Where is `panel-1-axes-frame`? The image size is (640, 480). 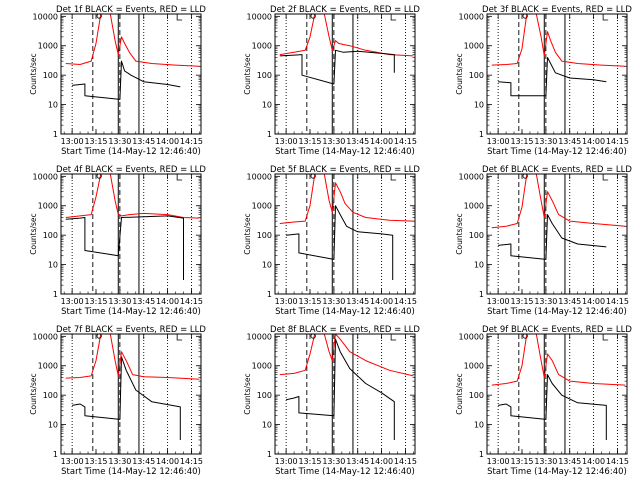
panel-1-axes-frame is located at coordinates (131, 74).